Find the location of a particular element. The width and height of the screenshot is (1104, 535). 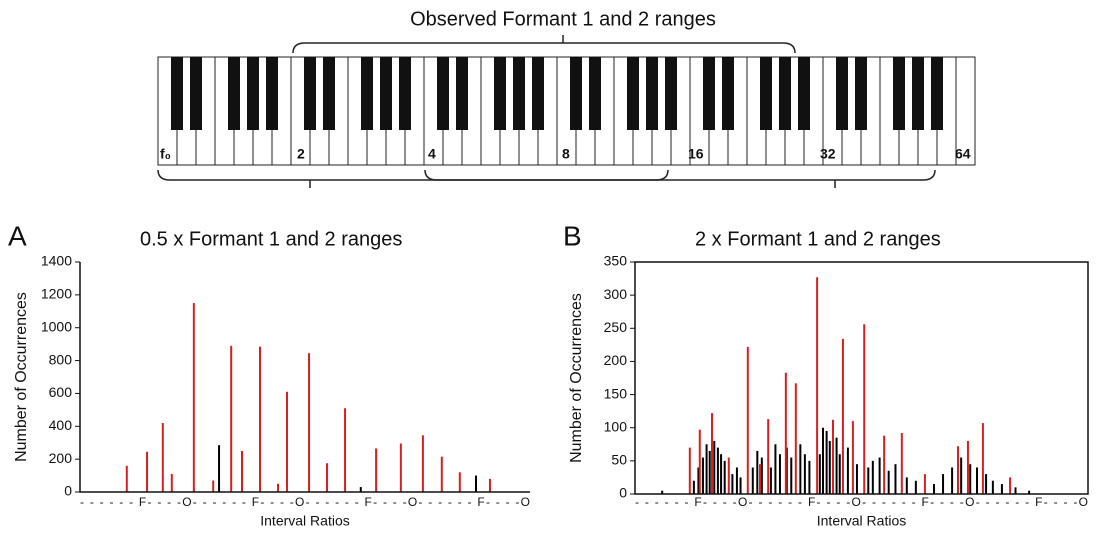

octave-label: f₀ is located at coordinates (165, 154).